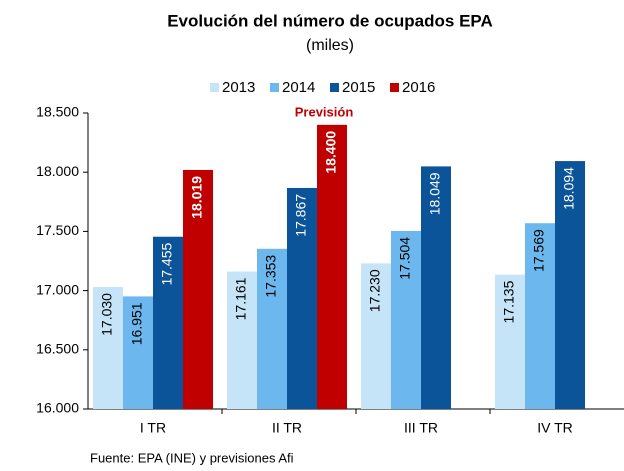  I want to click on value-label: 17.353, so click(271, 276).